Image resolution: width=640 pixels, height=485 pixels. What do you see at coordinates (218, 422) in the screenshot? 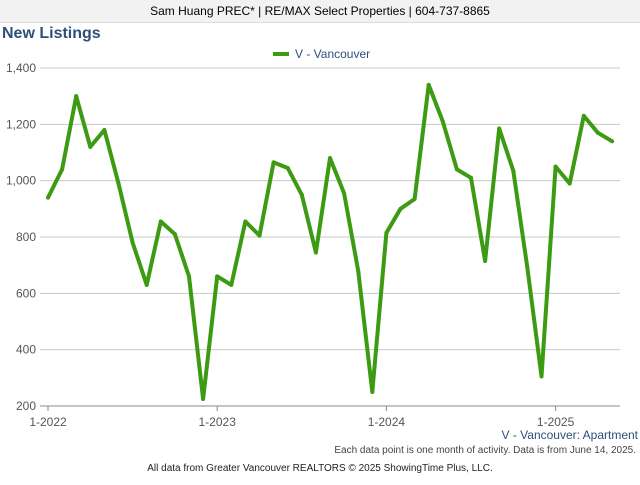
I see `x-tick-label: 1-2023` at bounding box center [218, 422].